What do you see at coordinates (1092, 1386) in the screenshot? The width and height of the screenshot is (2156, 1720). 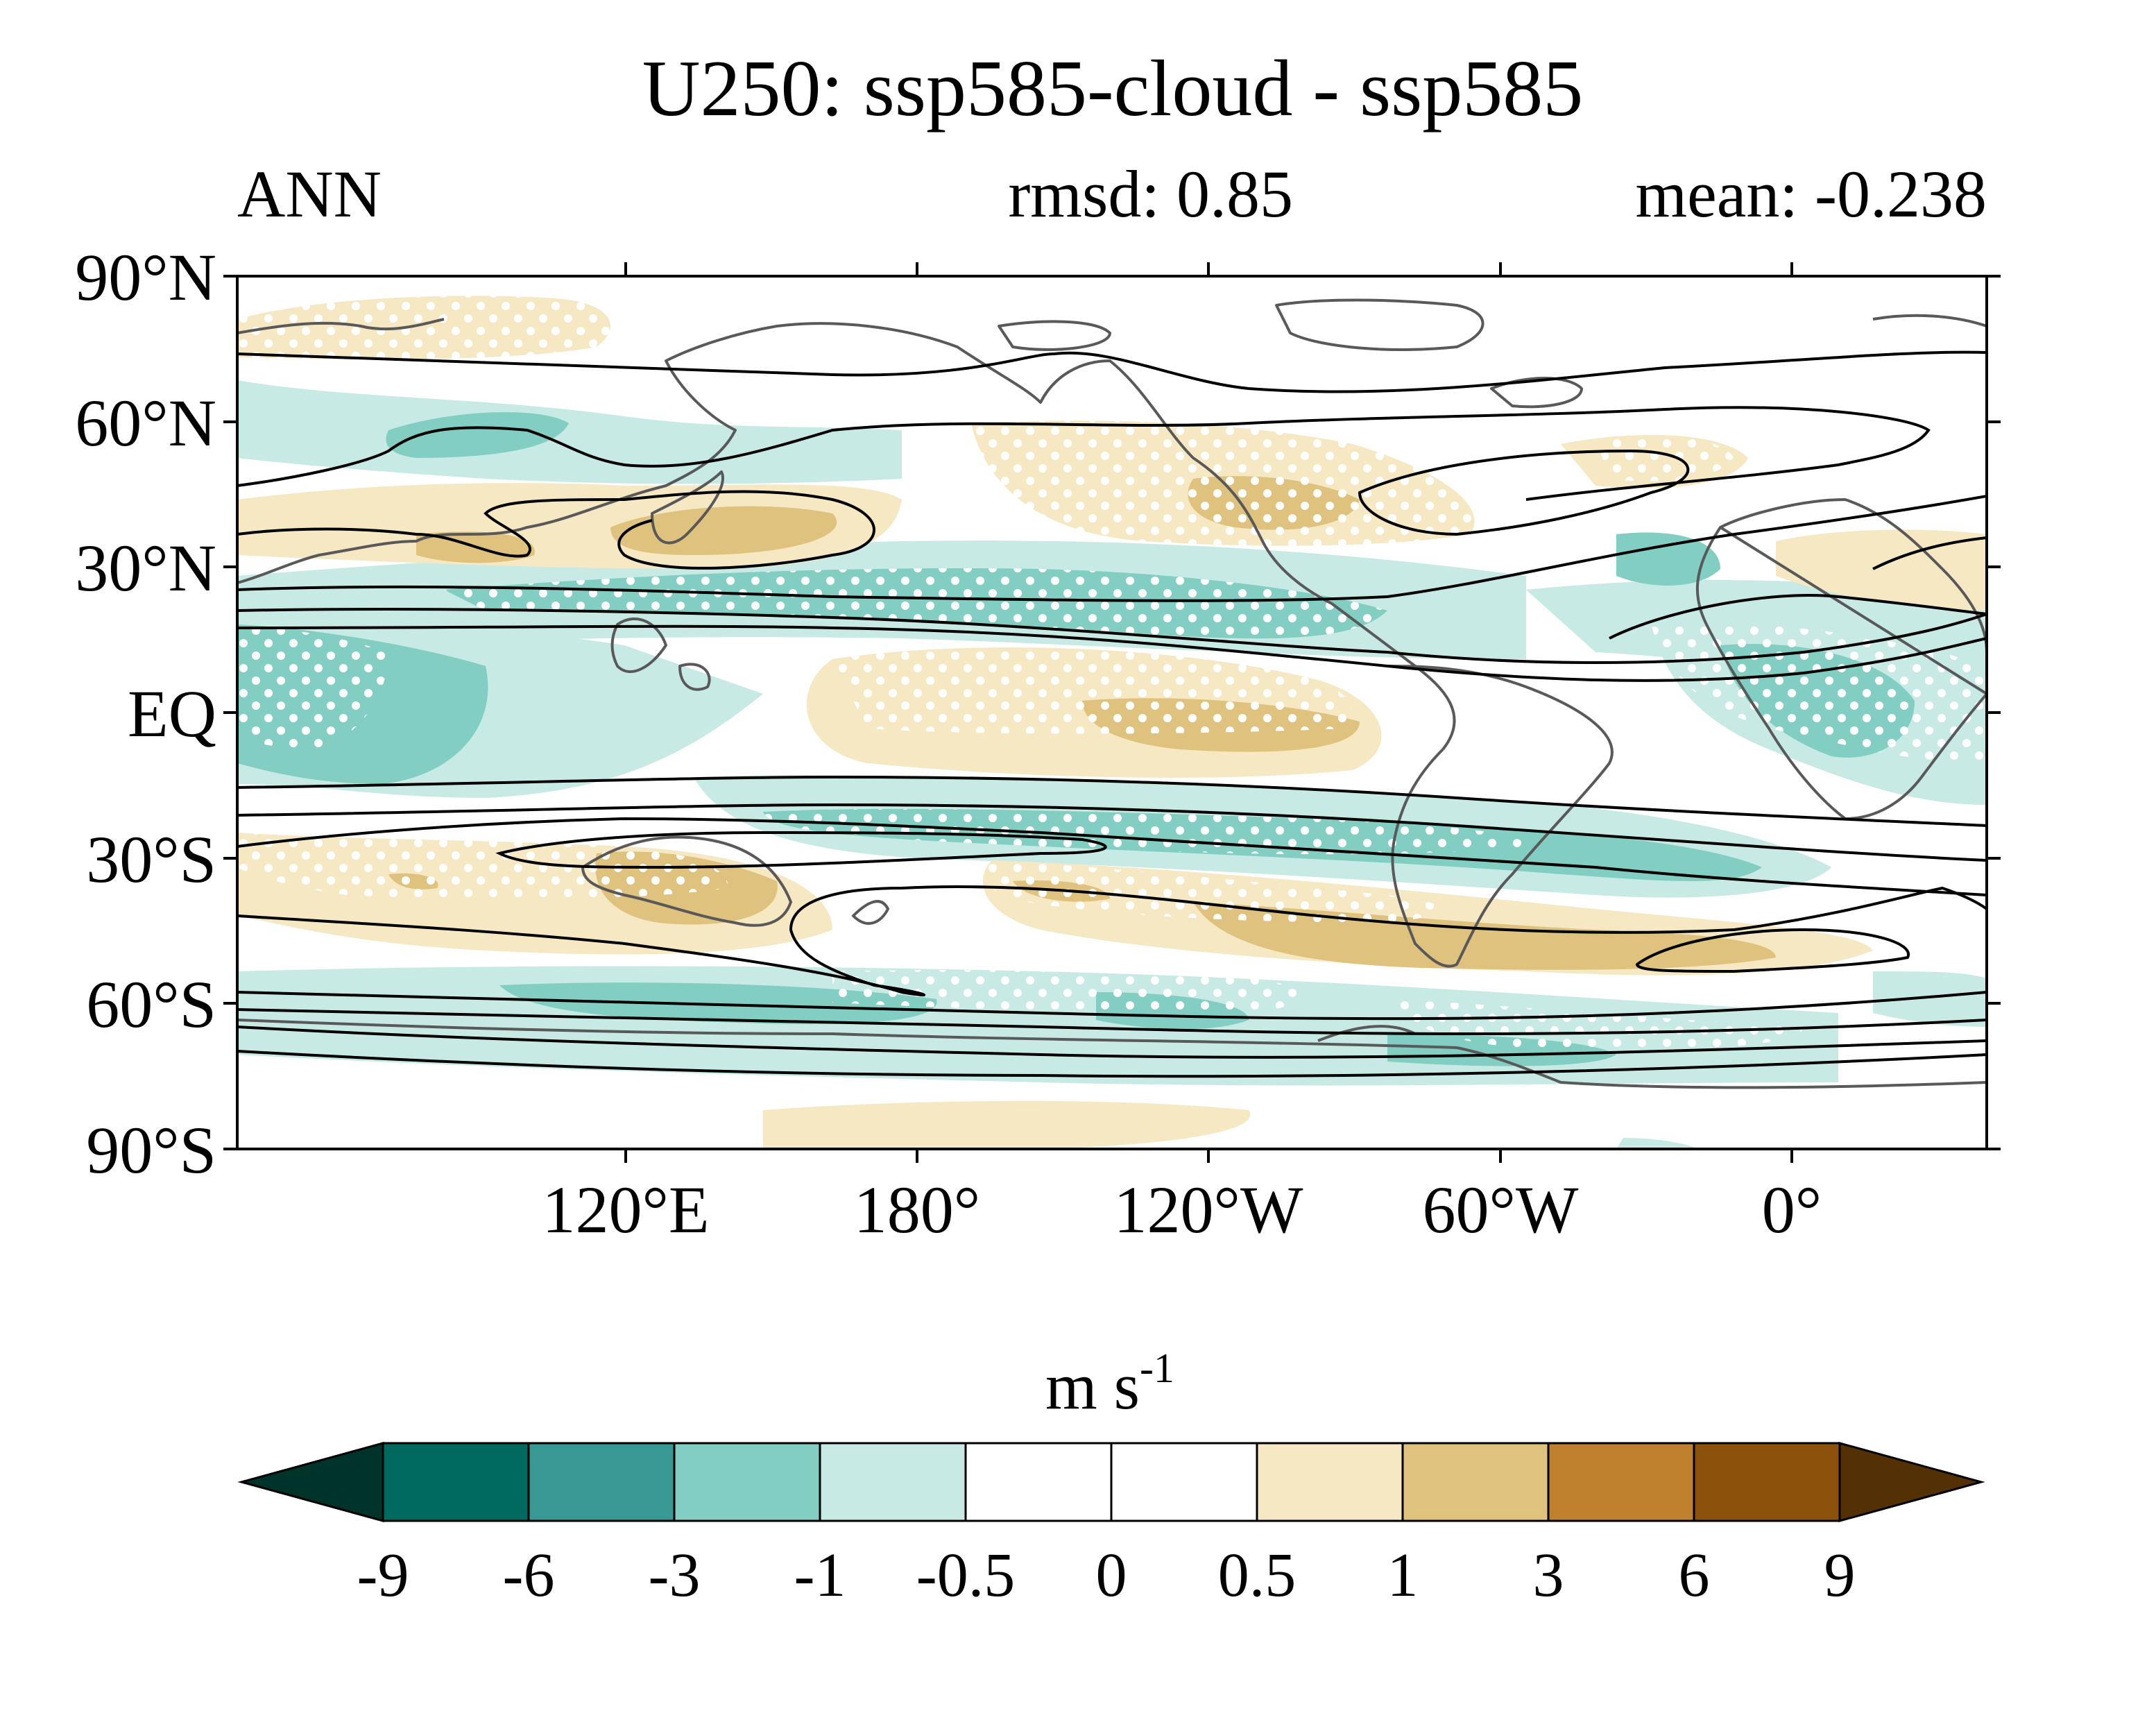 I see `colorbar-unit-base: m s` at bounding box center [1092, 1386].